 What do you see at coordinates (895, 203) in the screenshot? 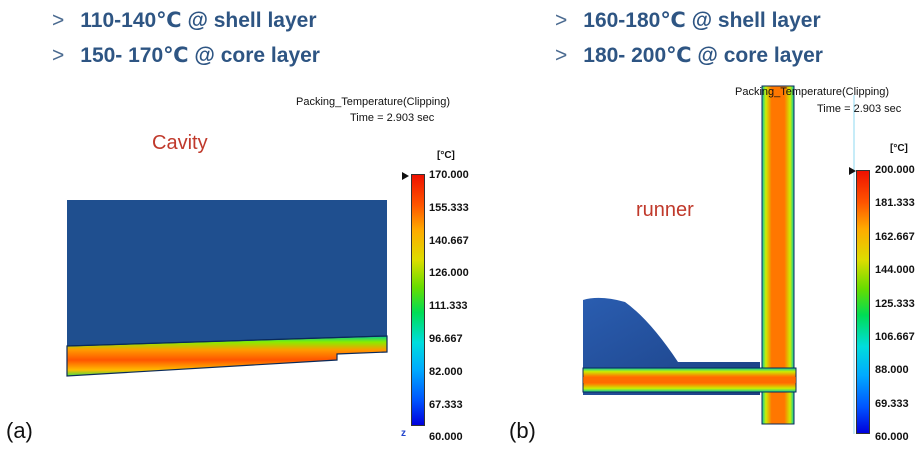
I see `panel-b-tick: 181.333` at bounding box center [895, 203].